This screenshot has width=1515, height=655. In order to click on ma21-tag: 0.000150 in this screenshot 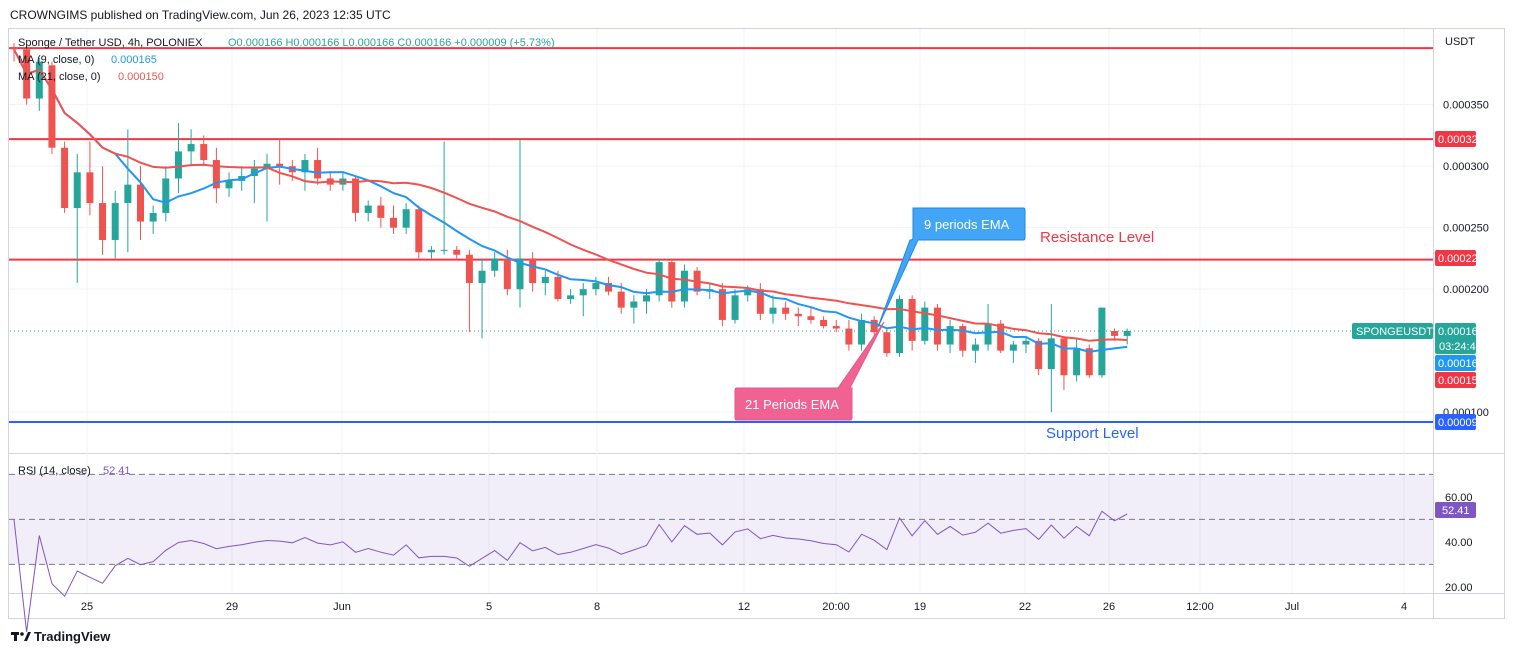, I will do `click(1461, 381)`.